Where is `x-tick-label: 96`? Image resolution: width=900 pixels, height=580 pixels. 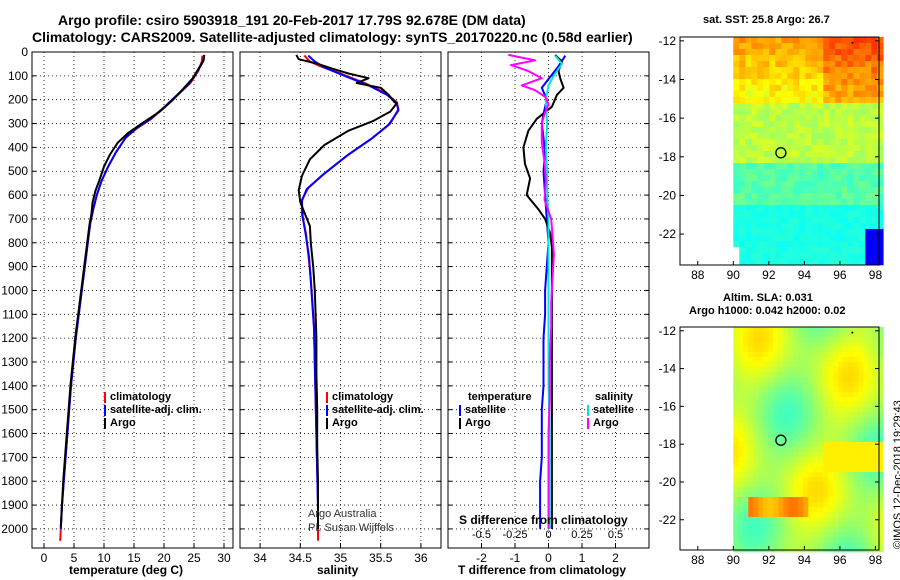 x-tick-label: 96 is located at coordinates (840, 275).